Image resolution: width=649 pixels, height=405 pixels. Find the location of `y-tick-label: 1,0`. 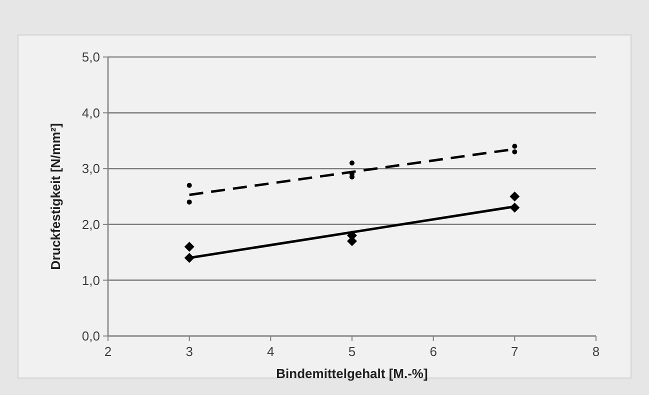

y-tick-label: 1,0 is located at coordinates (91, 280).